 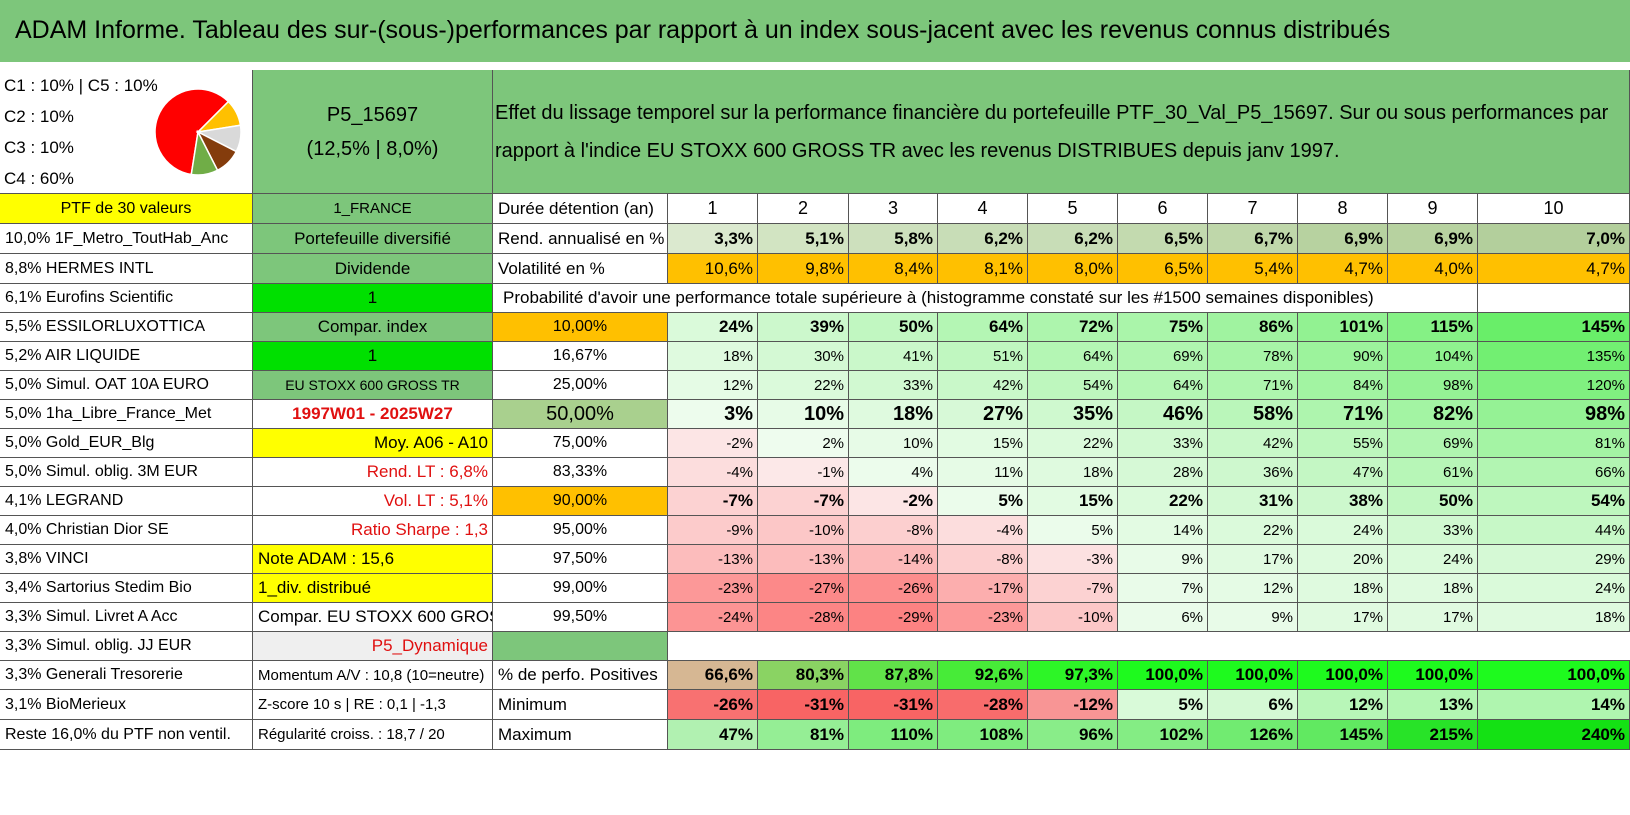 What do you see at coordinates (1253, 588) in the screenshot?
I see `prob-value: 12%` at bounding box center [1253, 588].